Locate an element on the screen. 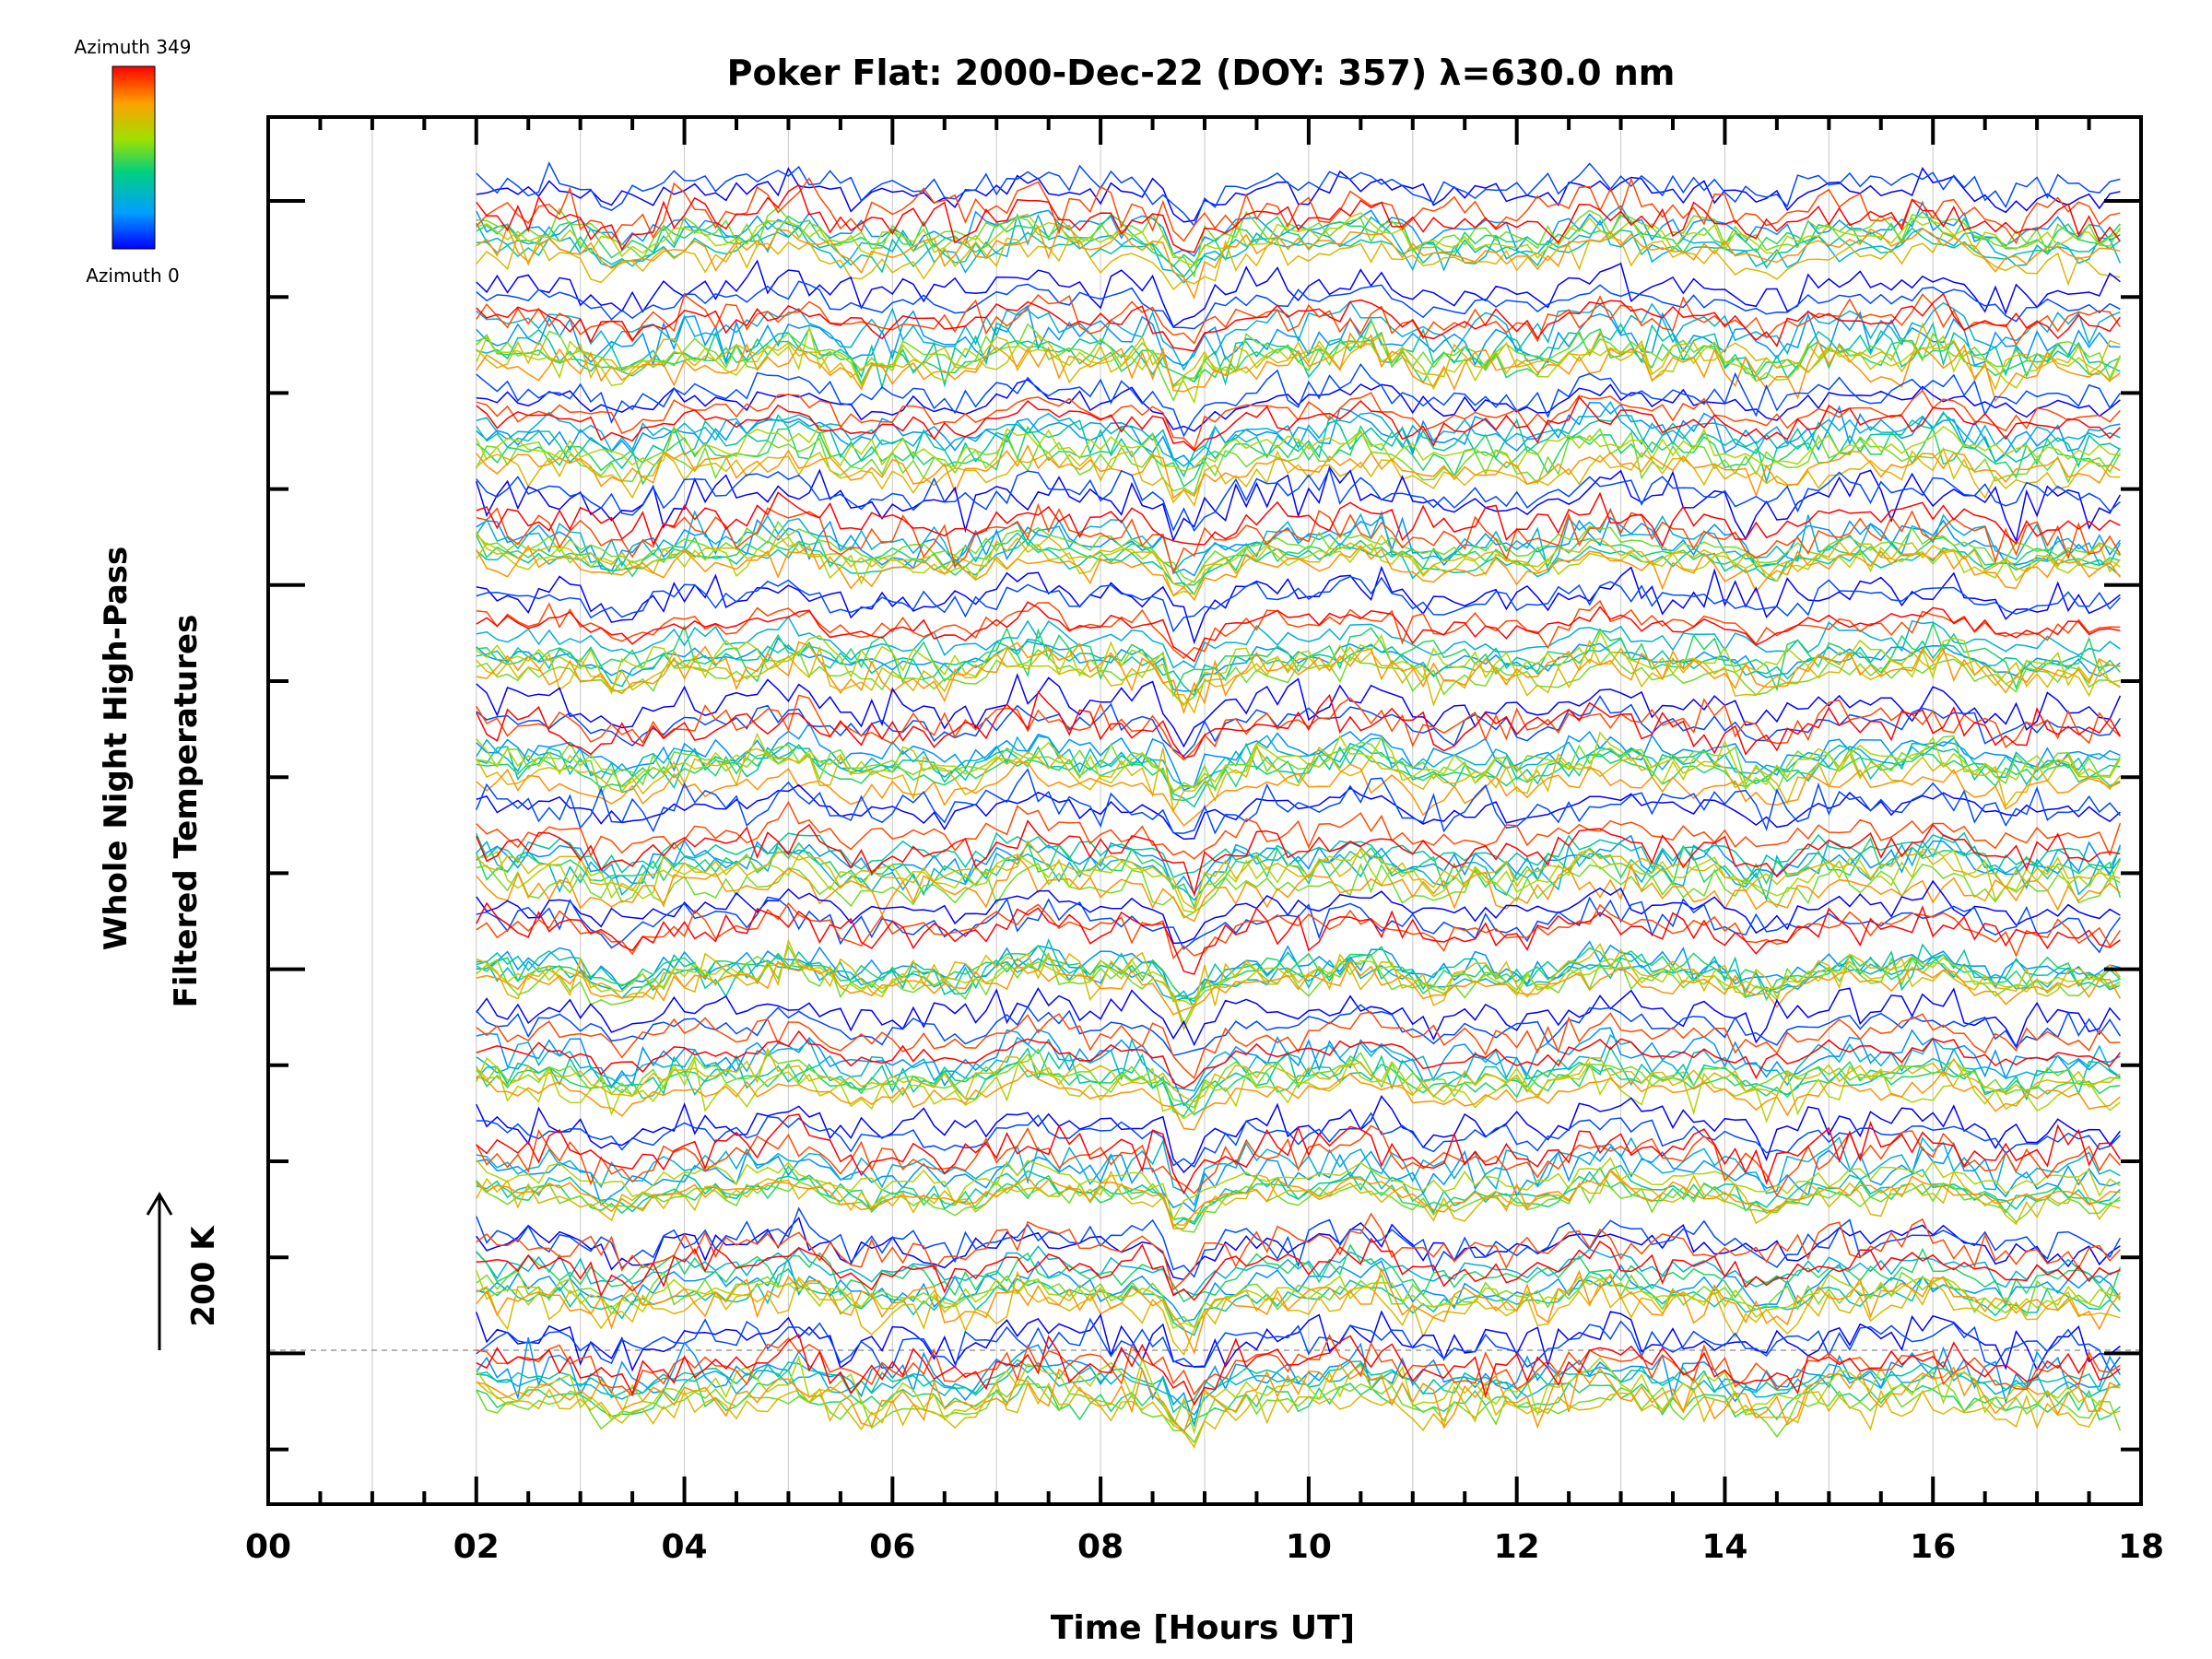 The height and width of the screenshot is (1659, 2212). scale-arrow-head is located at coordinates (159, 1204).